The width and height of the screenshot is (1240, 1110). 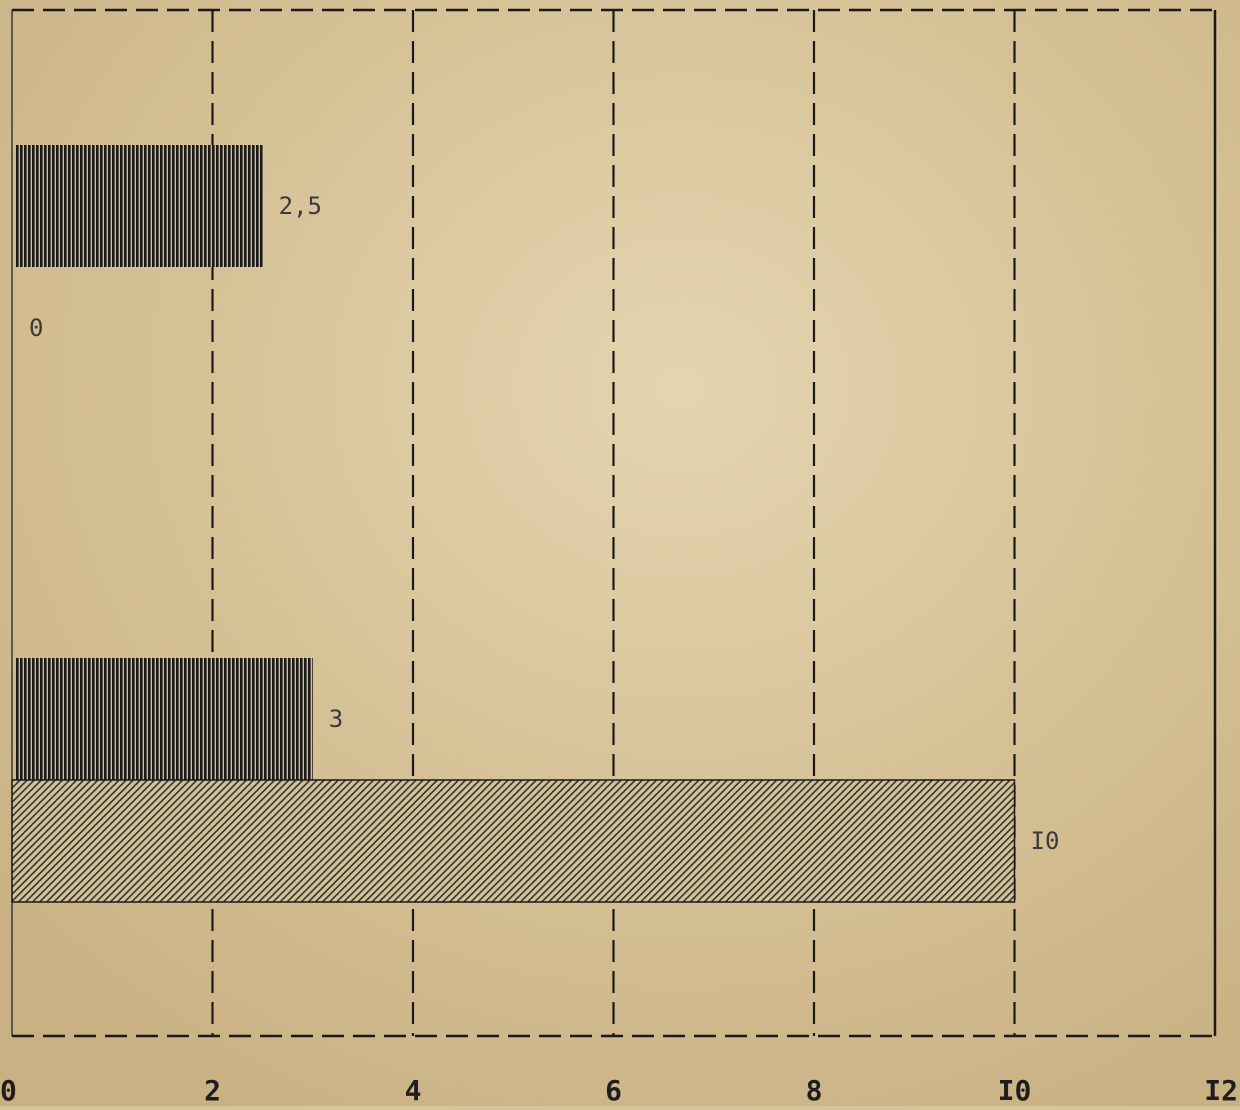 I want to click on bar-label-2: 3, so click(x=336, y=719).